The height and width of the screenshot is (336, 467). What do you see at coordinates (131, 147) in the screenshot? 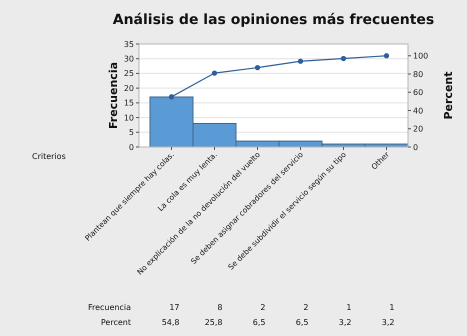
I see `y-tick-label: 0` at bounding box center [131, 147].